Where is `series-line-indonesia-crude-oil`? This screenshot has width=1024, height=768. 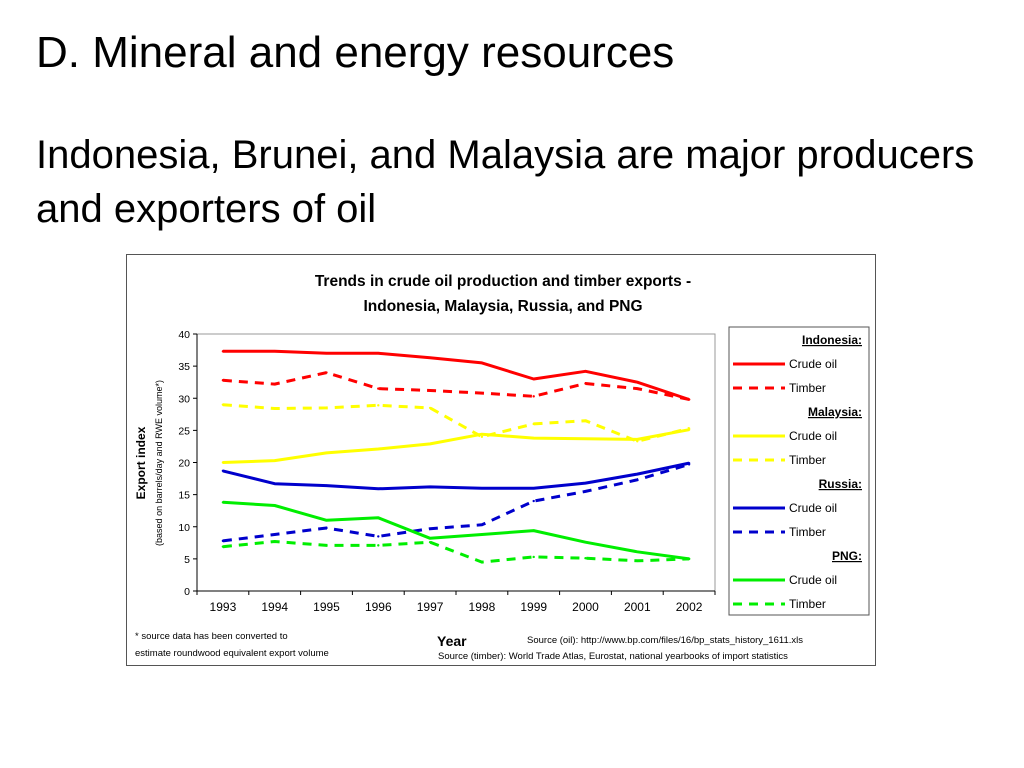 series-line-indonesia-crude-oil is located at coordinates (456, 375).